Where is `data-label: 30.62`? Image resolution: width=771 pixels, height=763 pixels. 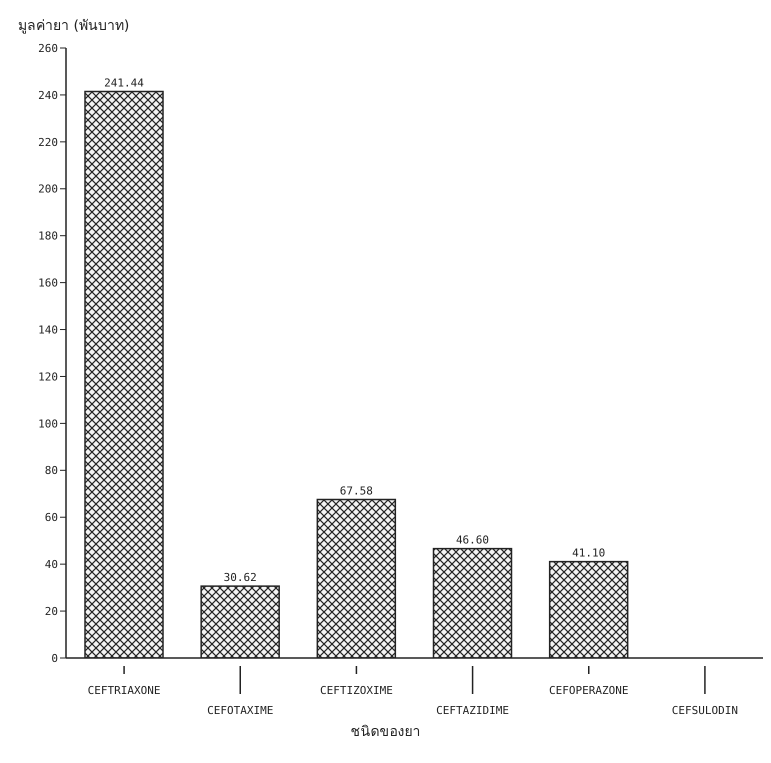 data-label: 30.62 is located at coordinates (240, 577).